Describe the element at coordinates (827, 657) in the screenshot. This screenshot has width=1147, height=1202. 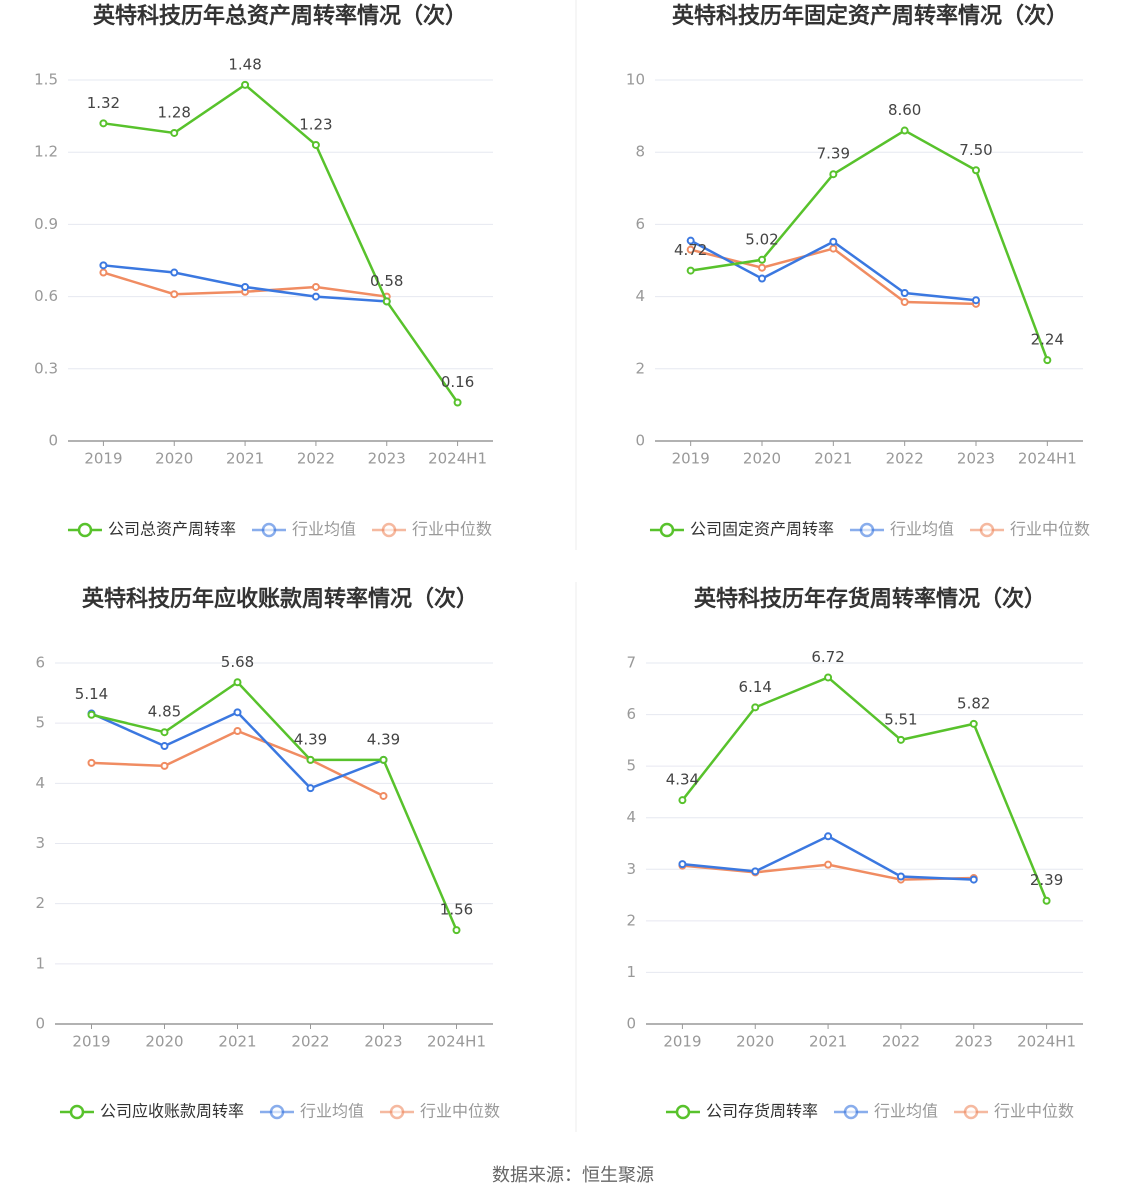
I see `data-label: 6.72` at that location.